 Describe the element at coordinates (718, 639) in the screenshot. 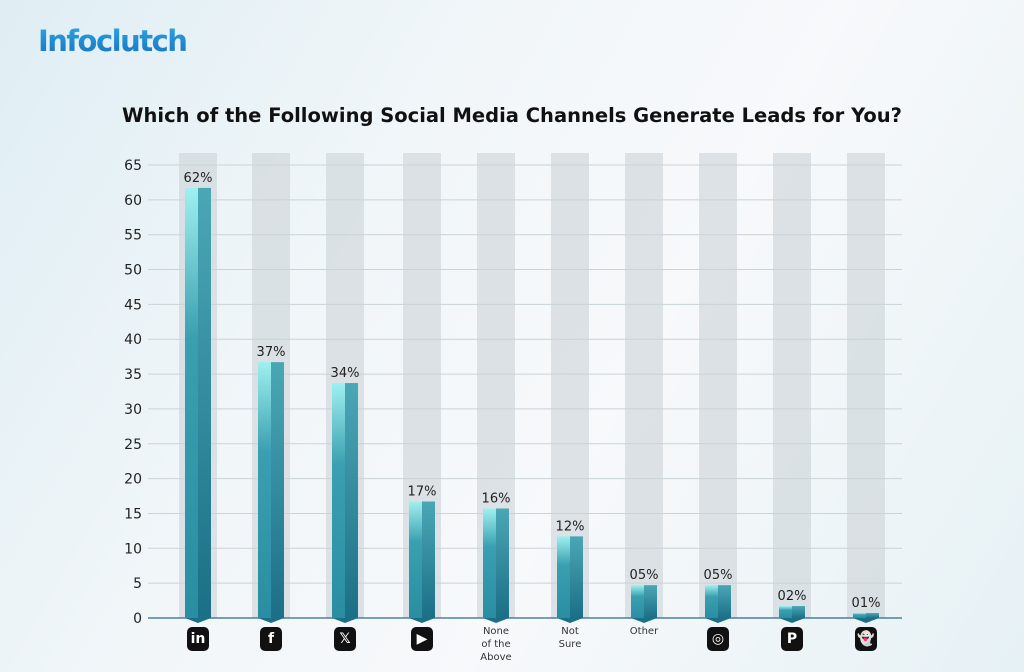

I see `instagram-icon: ◎` at that location.